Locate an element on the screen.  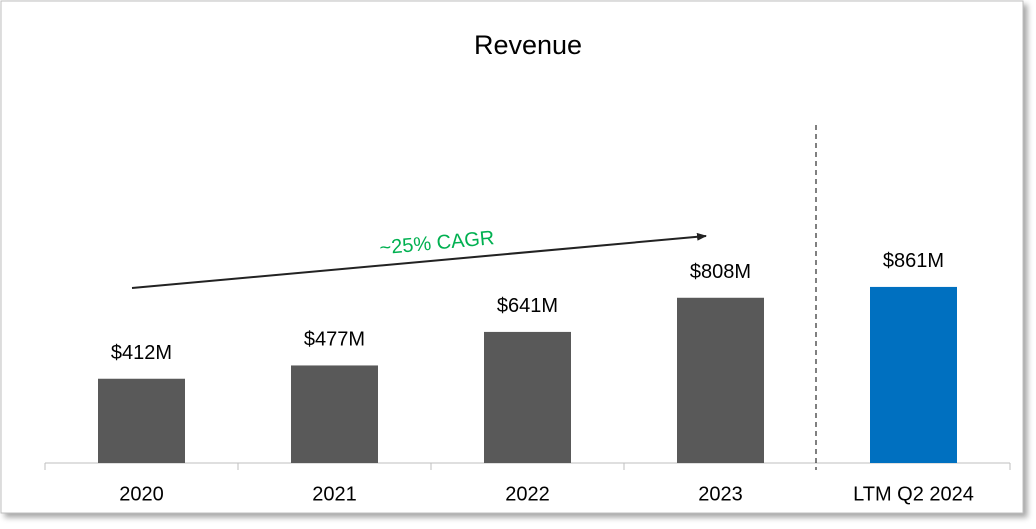
chart-title: Revenue is located at coordinates (528, 45).